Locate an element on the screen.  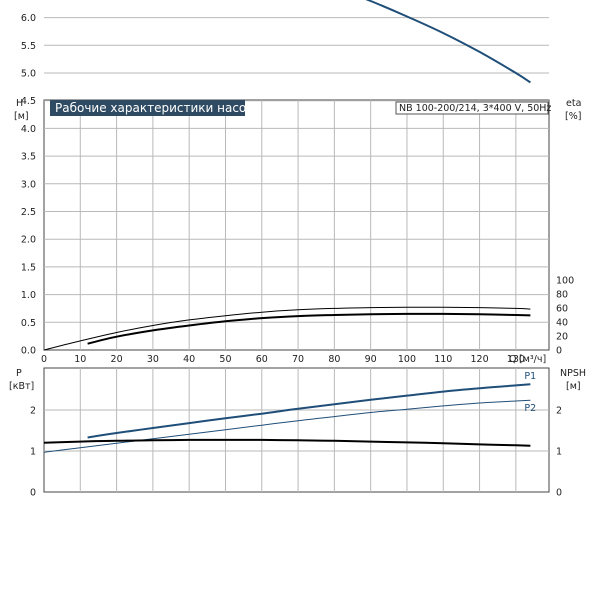
x-tick-label: 80 is located at coordinates (334, 359).